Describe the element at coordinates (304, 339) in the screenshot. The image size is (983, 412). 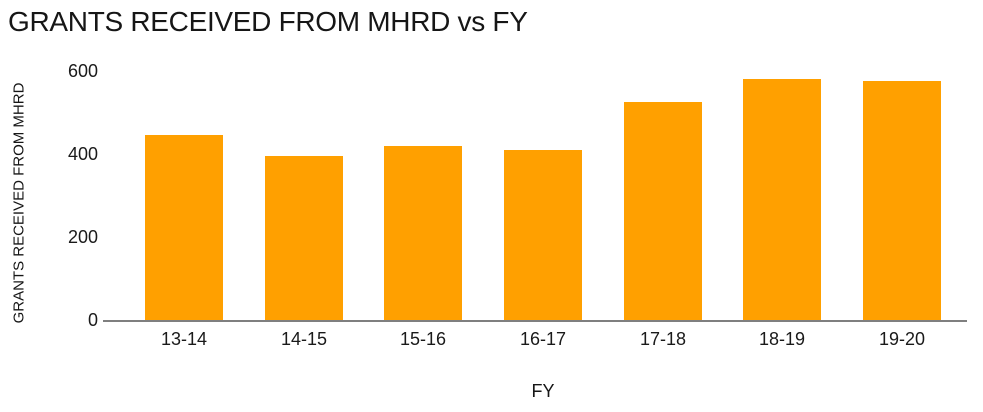
I see `x-tick-label: 14-15` at that location.